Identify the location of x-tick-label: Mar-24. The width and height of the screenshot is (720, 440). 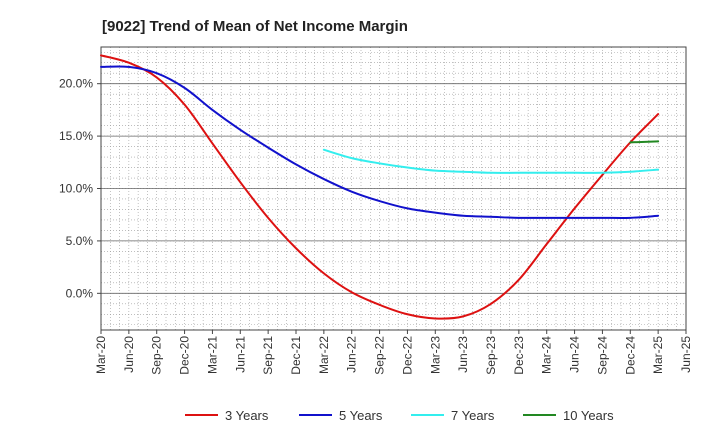
(547, 355).